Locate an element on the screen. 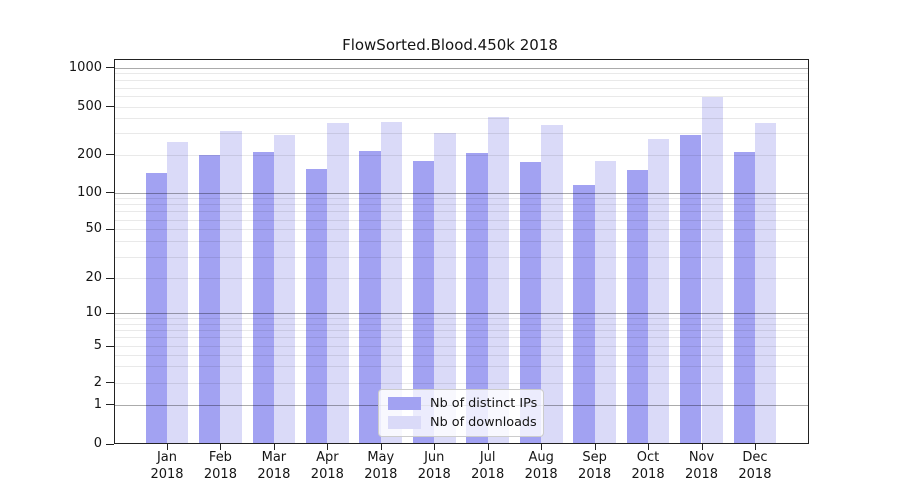 The height and width of the screenshot is (500, 900). x-tick-label-apr: Apr 2018 is located at coordinates (327, 466).